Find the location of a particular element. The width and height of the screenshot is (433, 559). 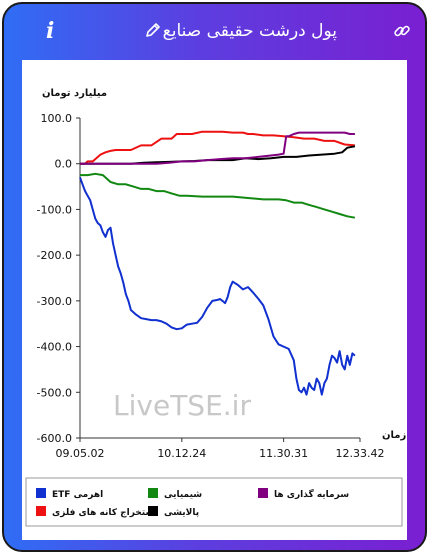

pencil-icon is located at coordinates (153, 32).